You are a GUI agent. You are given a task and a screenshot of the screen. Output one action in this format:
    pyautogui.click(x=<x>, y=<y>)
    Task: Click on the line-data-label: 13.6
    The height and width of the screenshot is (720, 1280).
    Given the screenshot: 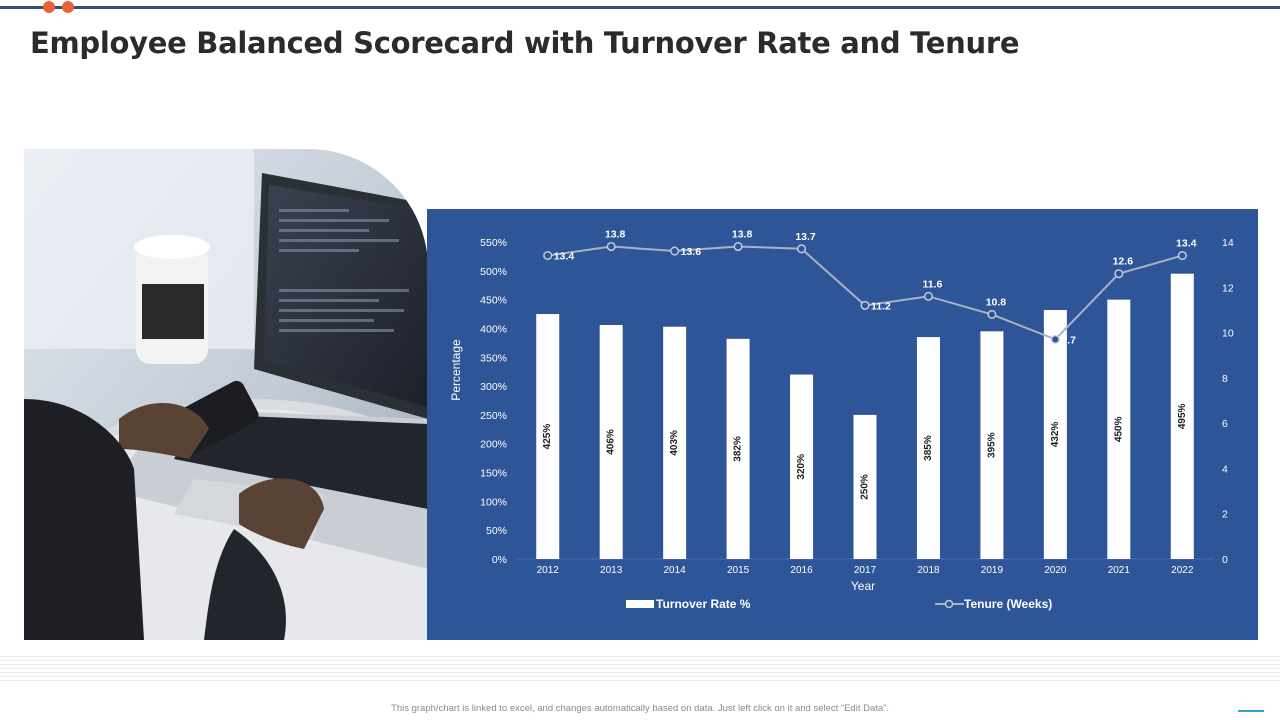 What is the action you would take?
    pyautogui.click(x=691, y=252)
    